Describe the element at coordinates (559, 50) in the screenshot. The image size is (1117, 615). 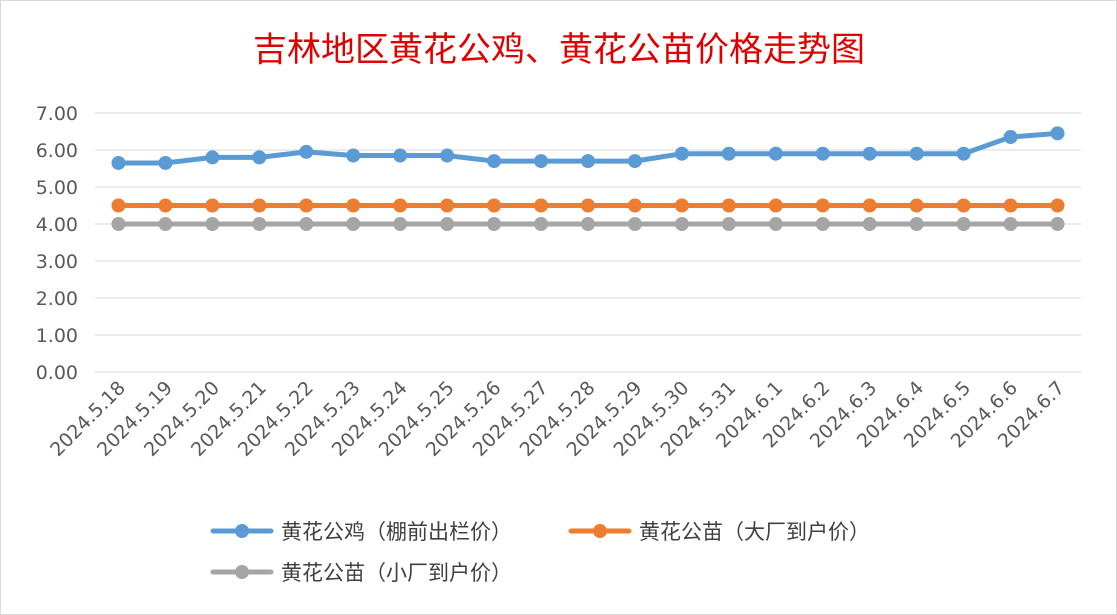
I see `chart-title: 吉林地区黄花公鸡、黄花公苗价格走势图` at that location.